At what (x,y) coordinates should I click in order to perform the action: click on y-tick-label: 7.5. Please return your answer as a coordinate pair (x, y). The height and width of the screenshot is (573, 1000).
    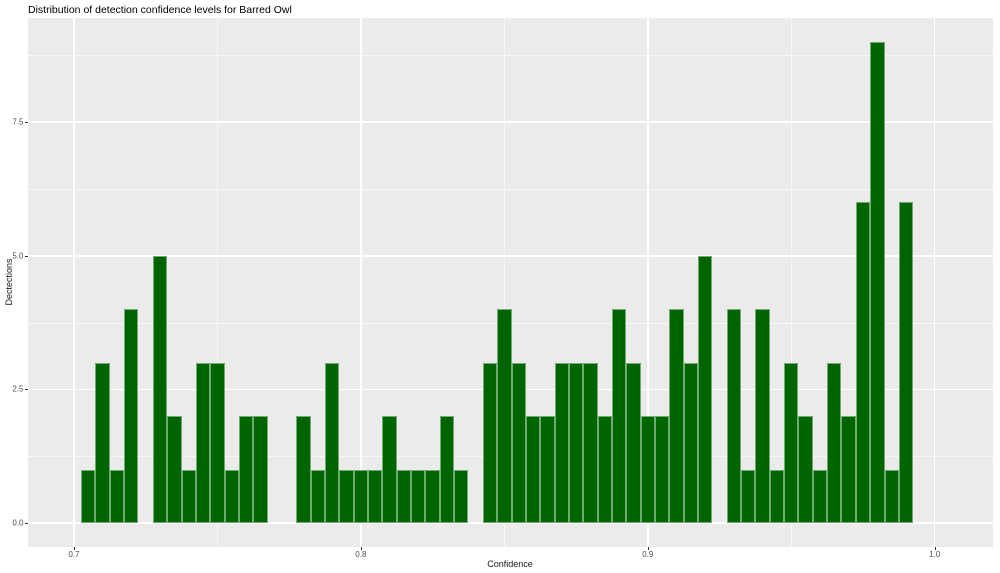
    Looking at the image, I should click on (18, 122).